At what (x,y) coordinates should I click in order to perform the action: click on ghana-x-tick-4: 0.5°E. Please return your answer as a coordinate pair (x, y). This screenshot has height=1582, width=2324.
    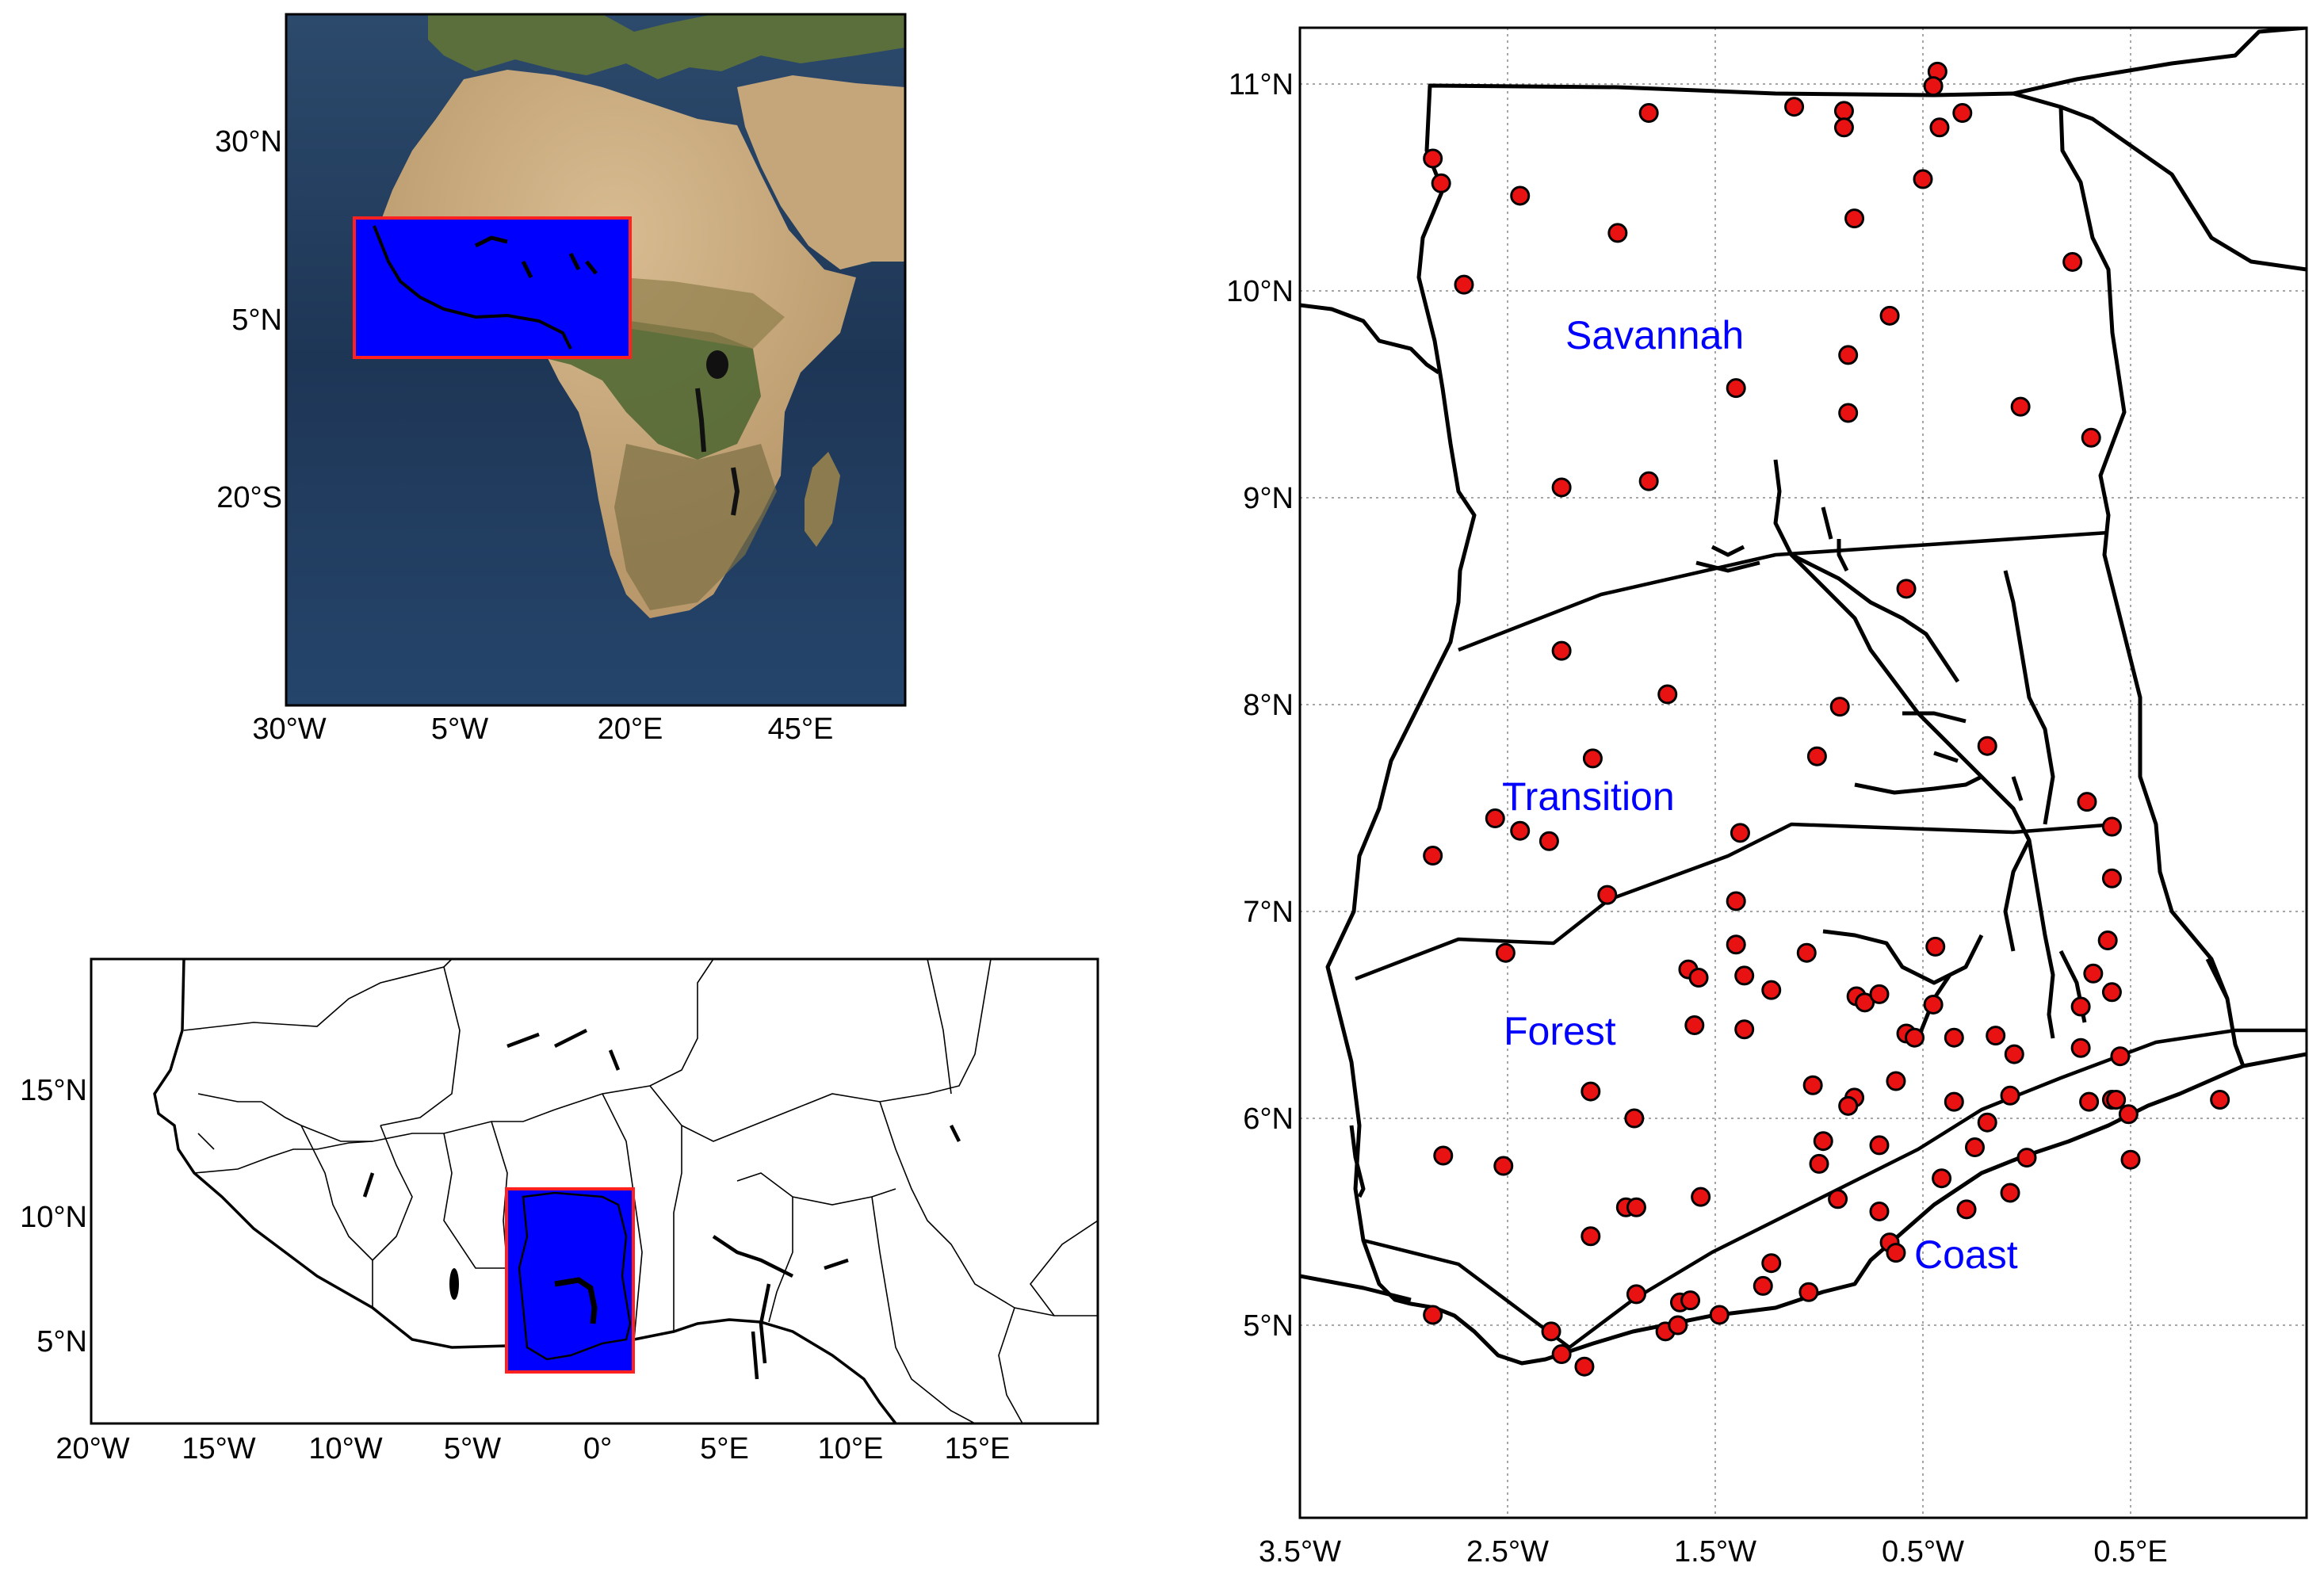
    Looking at the image, I should click on (2130, 1552).